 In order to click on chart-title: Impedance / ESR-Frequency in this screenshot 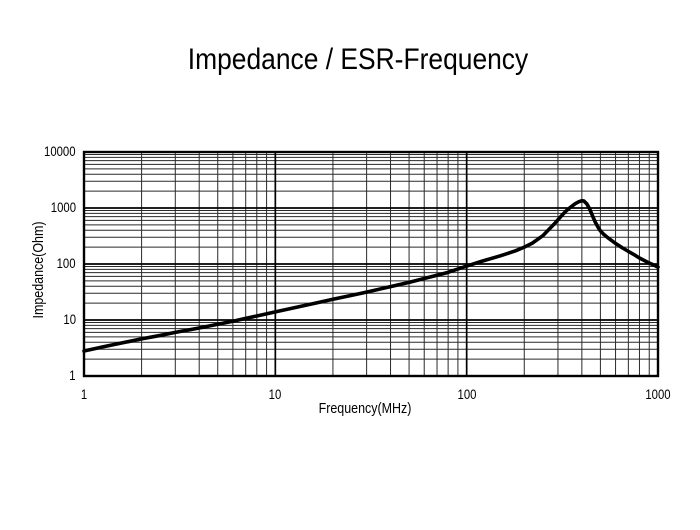, I will do `click(358, 59)`.